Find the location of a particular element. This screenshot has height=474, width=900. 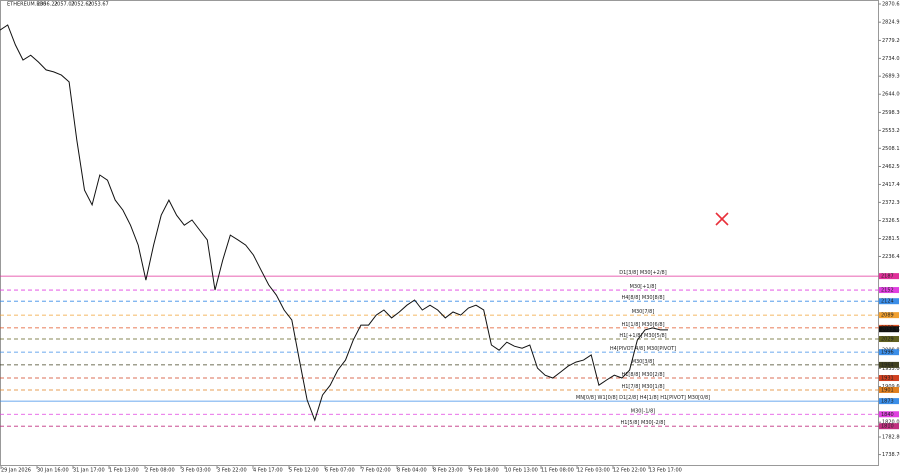

y-tick-label: 2236.45 is located at coordinates (891, 257).